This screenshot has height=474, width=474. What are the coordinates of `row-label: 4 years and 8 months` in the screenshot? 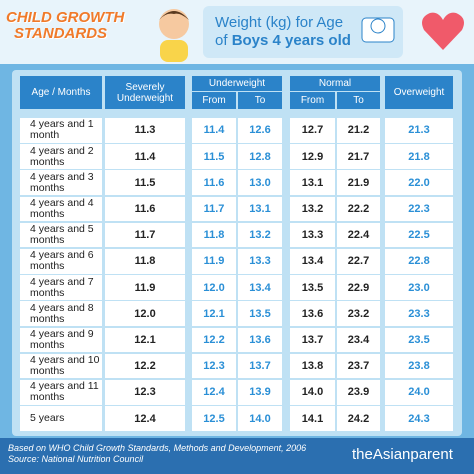 It's located at (61, 314).